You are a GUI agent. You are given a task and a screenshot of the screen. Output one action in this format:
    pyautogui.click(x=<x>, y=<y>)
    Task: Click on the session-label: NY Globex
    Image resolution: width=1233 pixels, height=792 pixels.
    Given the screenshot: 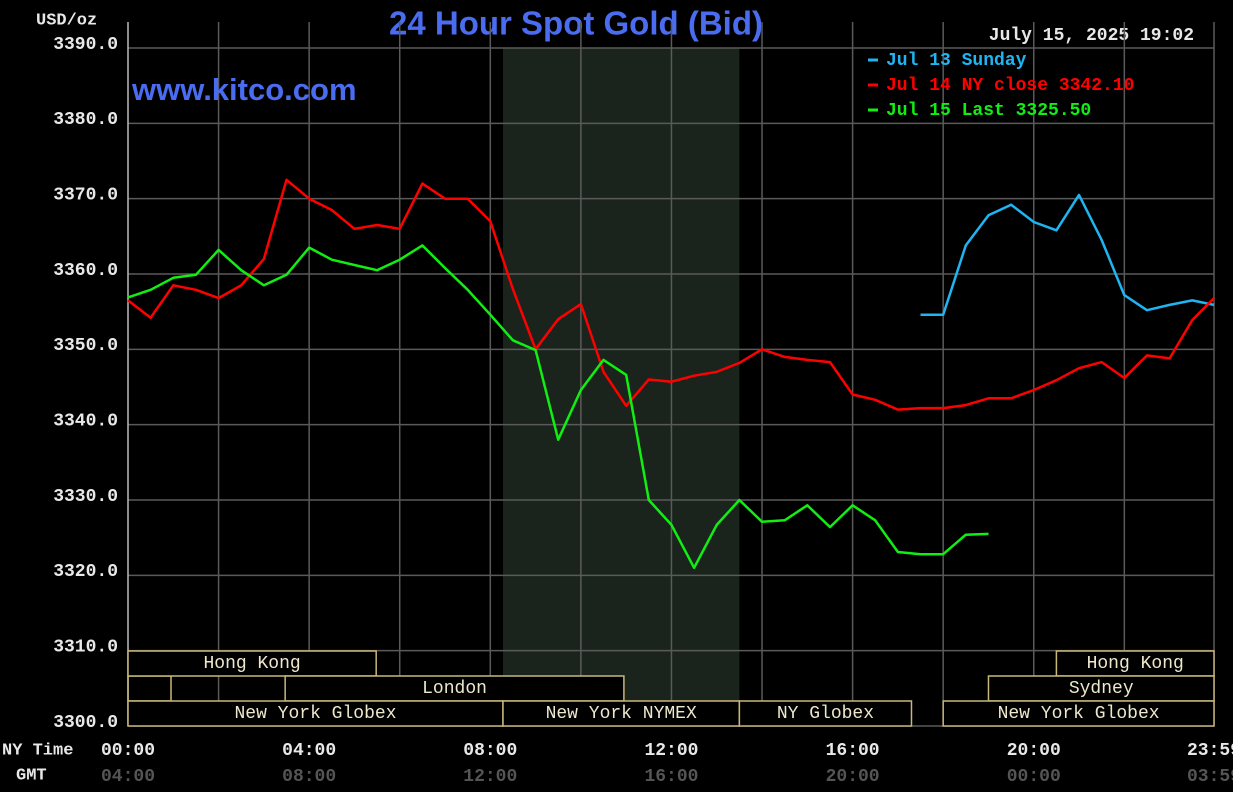 What is the action you would take?
    pyautogui.click(x=825, y=714)
    